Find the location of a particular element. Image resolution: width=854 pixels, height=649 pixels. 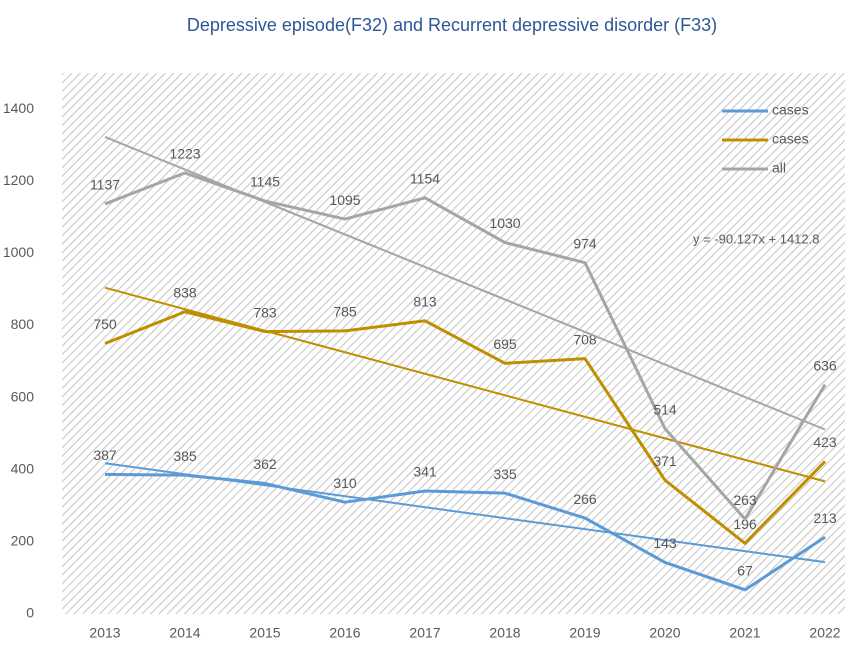

x-tick-label: 2016 is located at coordinates (344, 633).